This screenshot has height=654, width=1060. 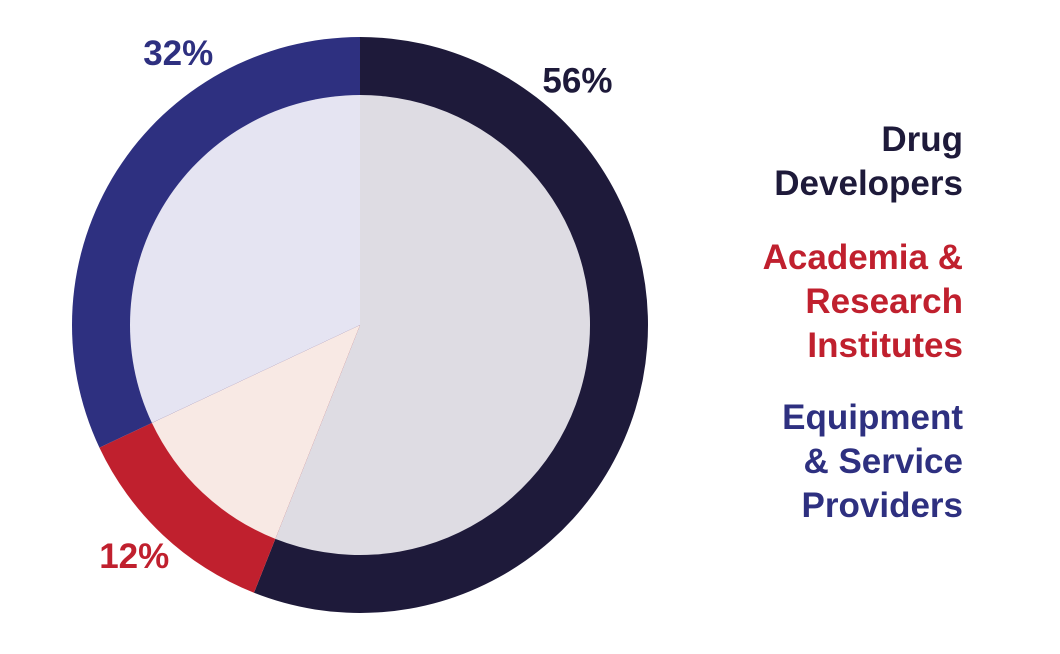 I want to click on value-label: 56%, so click(x=577, y=81).